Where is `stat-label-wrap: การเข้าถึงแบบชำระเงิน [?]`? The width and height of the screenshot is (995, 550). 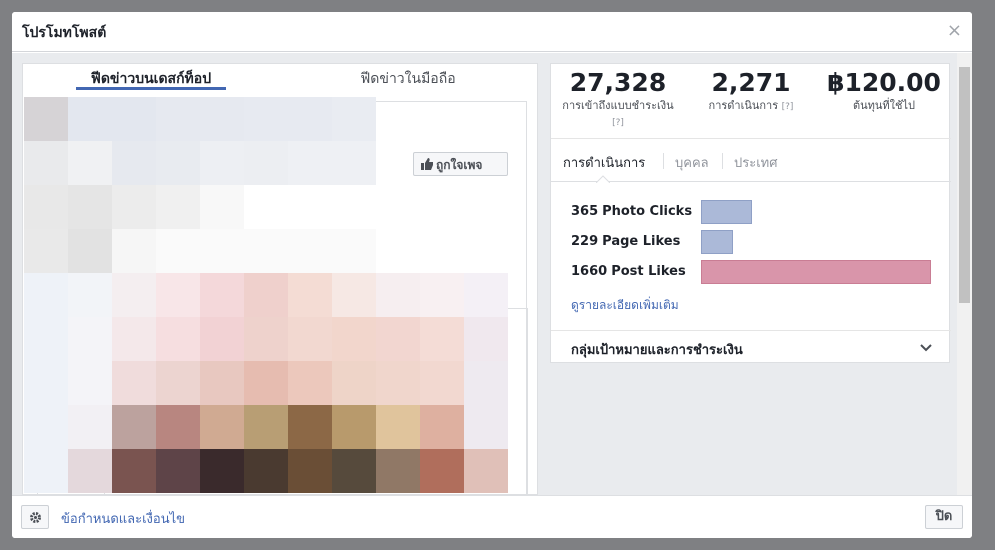
stat-label-wrap: การเข้าถึงแบบชำระเงิน [?] is located at coordinates (618, 114).